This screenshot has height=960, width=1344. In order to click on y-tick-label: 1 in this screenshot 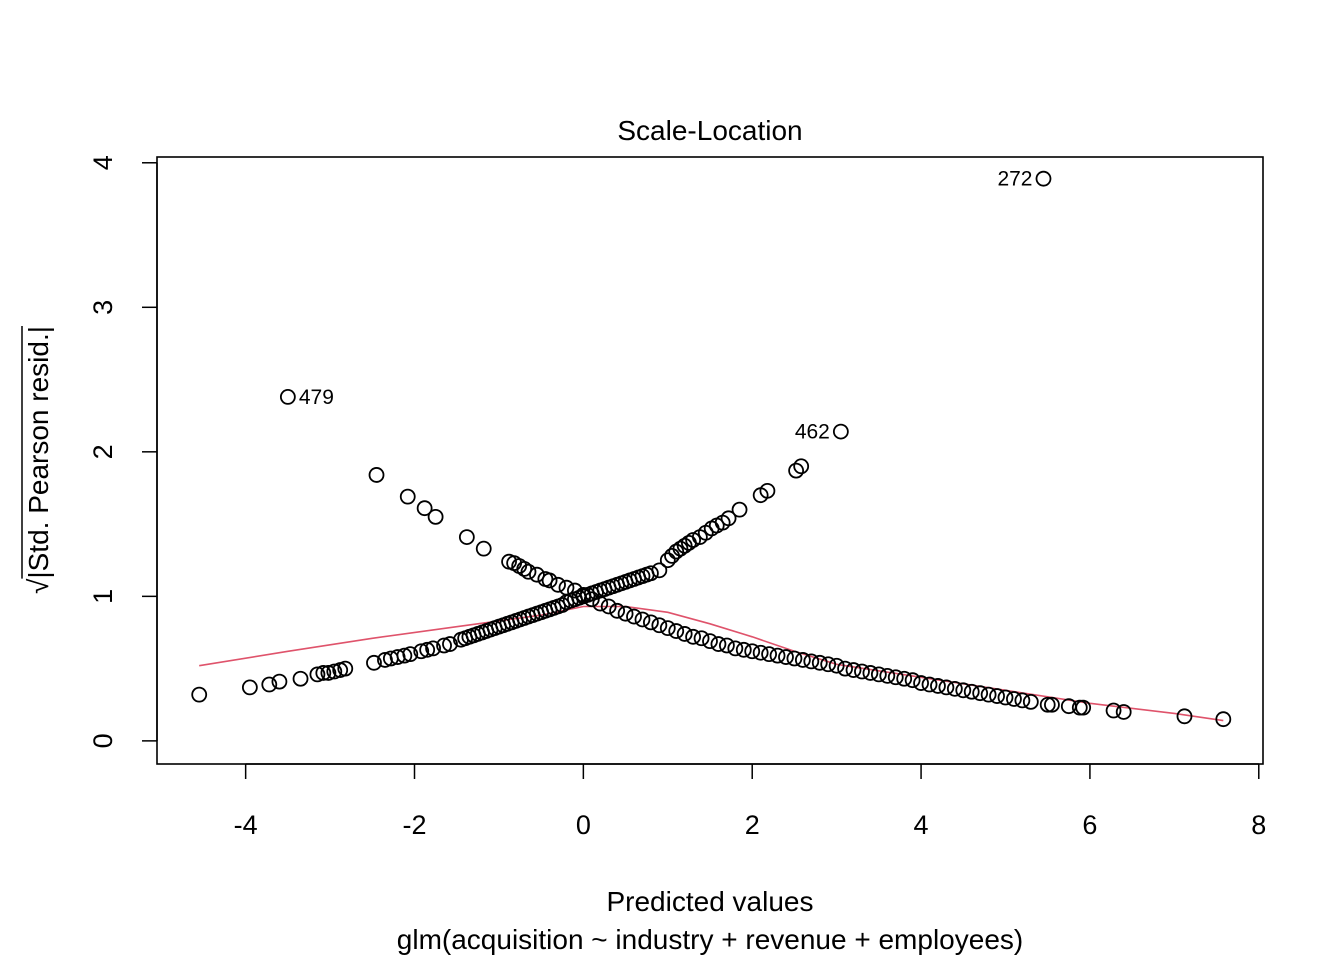, I will do `click(103, 596)`.